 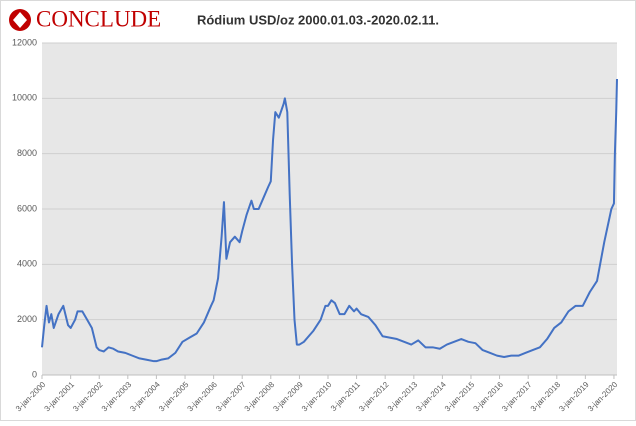 I want to click on y-tick-label: 8000, so click(x=27, y=153).